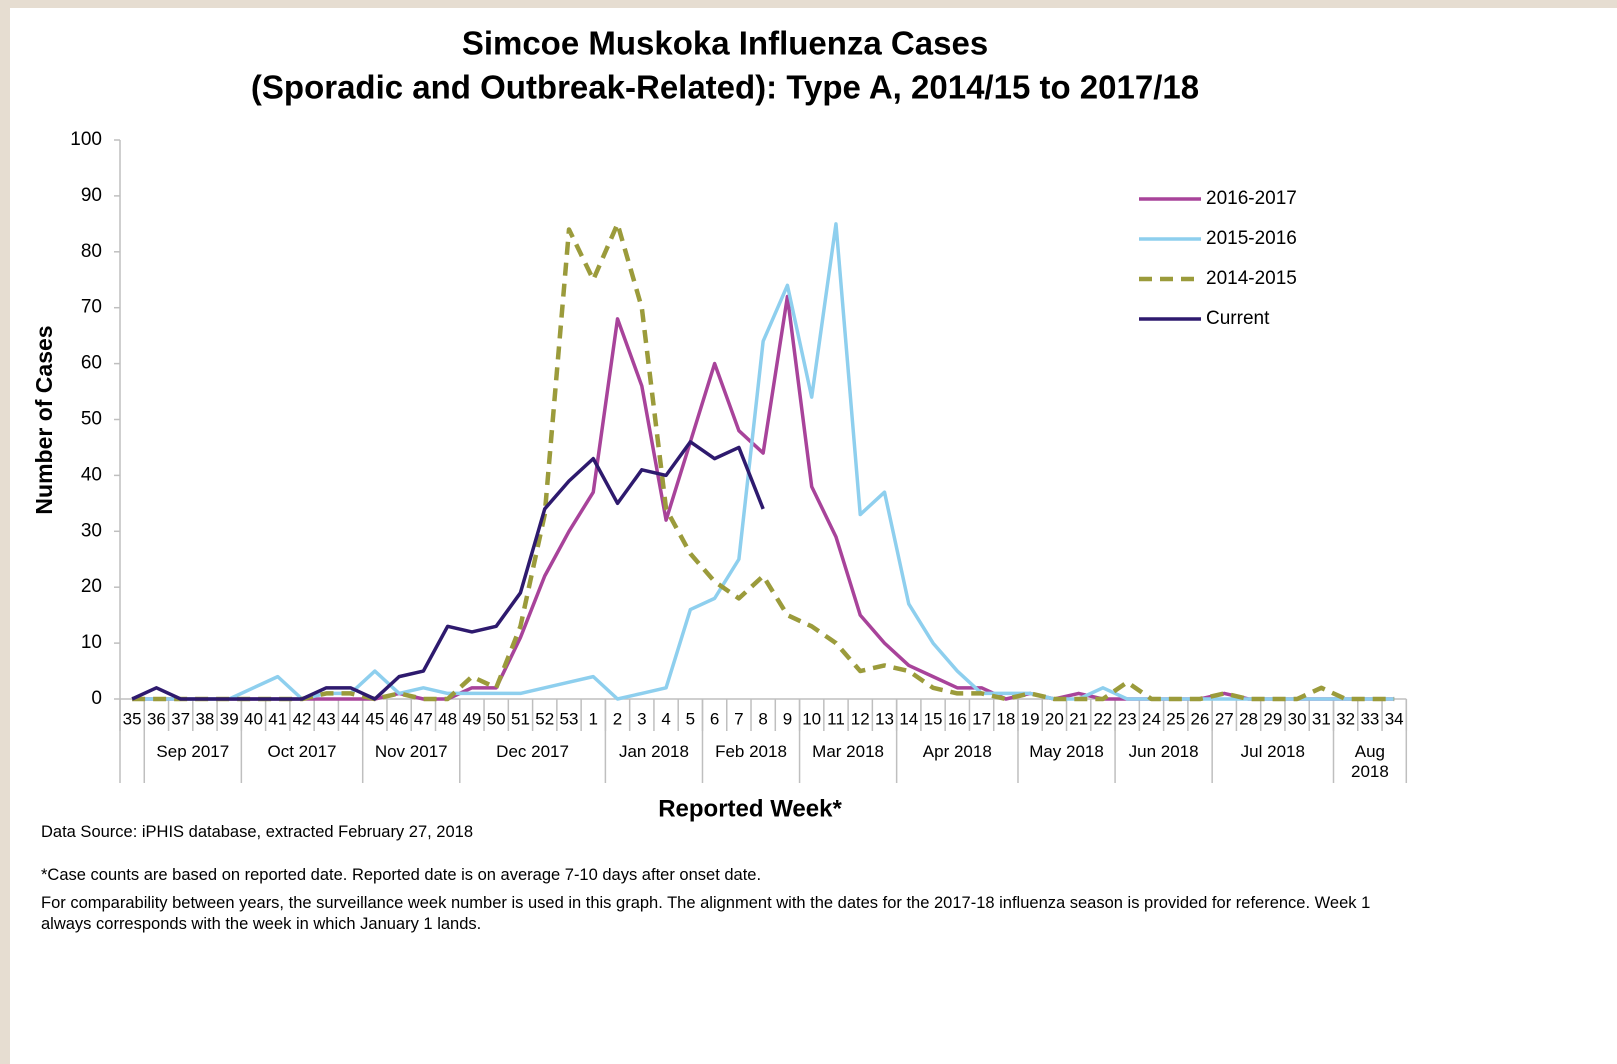 The width and height of the screenshot is (1617, 1064). I want to click on y-tick-label: 20, so click(91, 586).